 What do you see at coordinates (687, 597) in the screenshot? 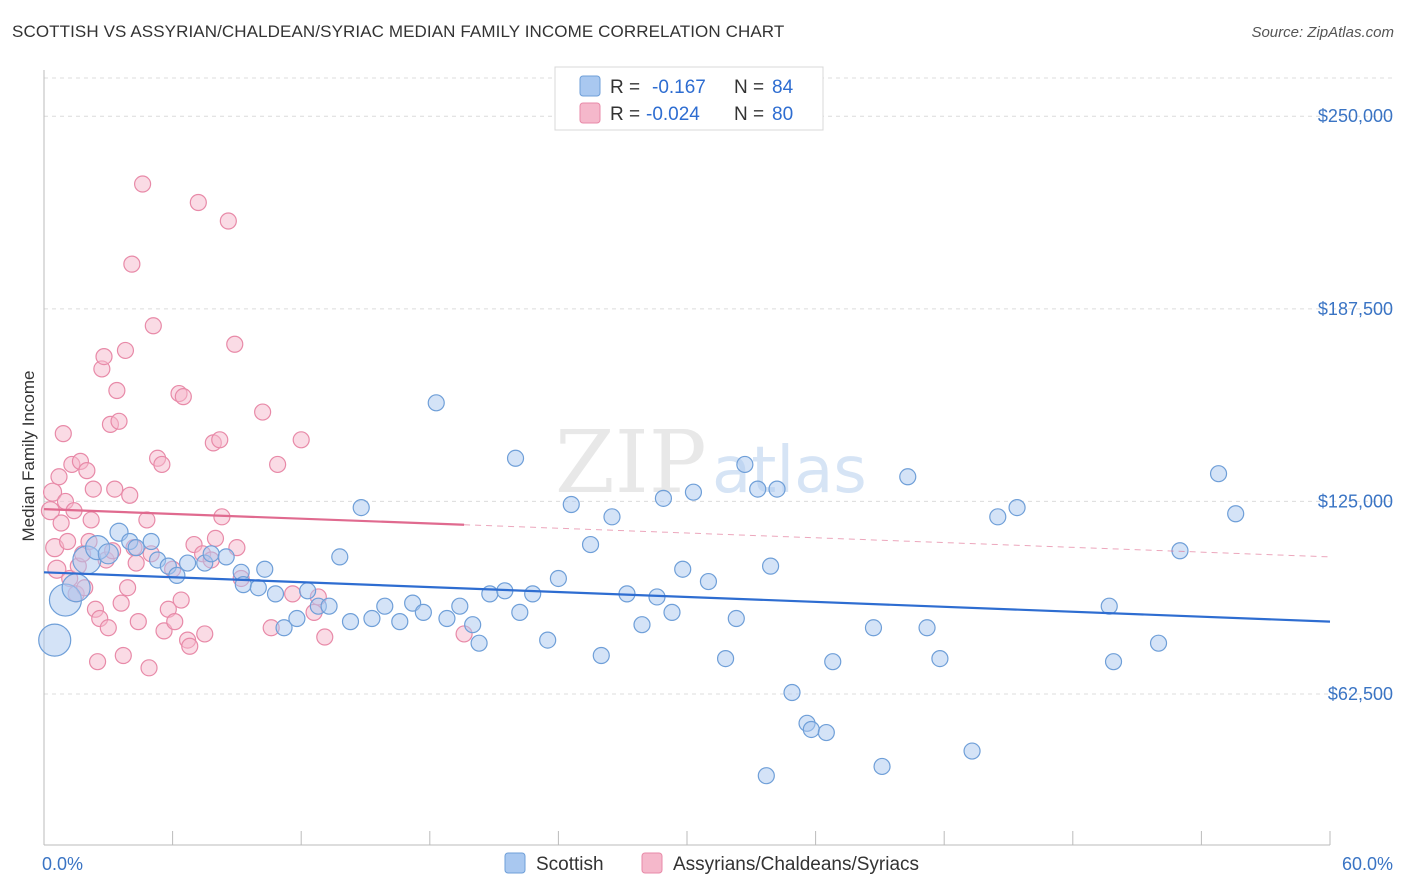
I see `trend-line-scottish` at bounding box center [687, 597].